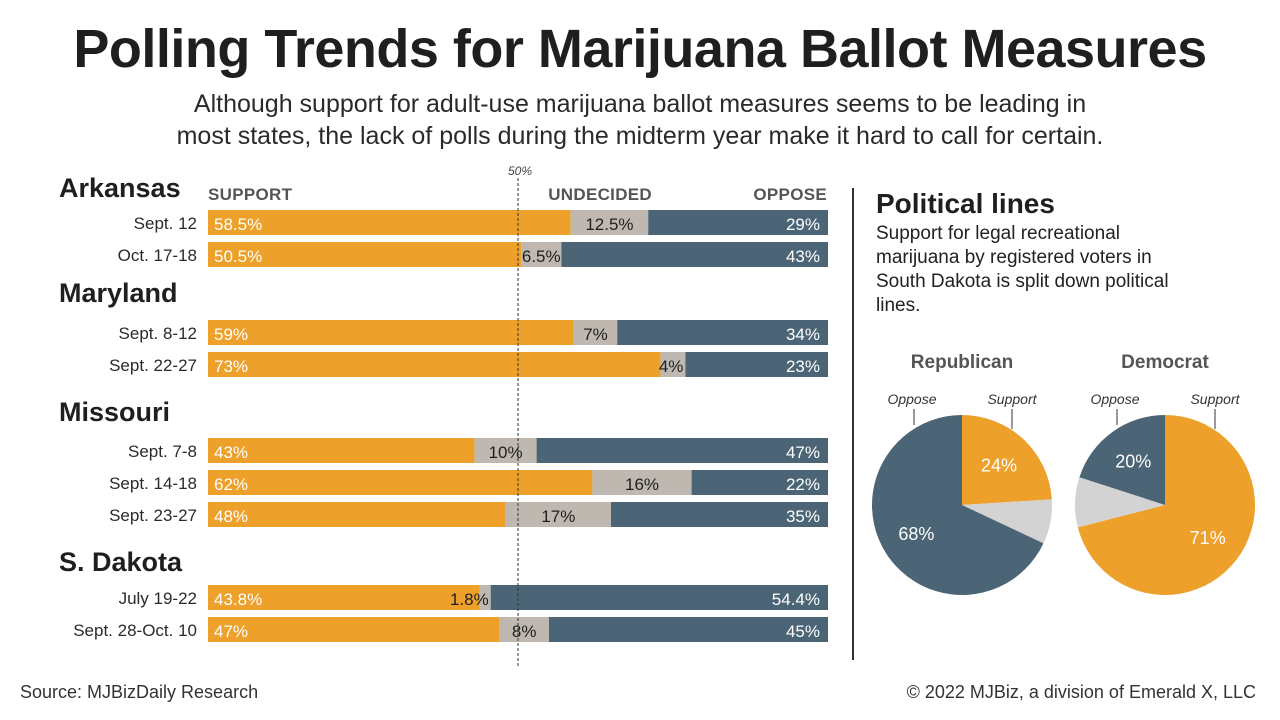 Image resolution: width=1280 pixels, height=720 pixels. I want to click on col-header-support: SUPPORT, so click(250, 194).